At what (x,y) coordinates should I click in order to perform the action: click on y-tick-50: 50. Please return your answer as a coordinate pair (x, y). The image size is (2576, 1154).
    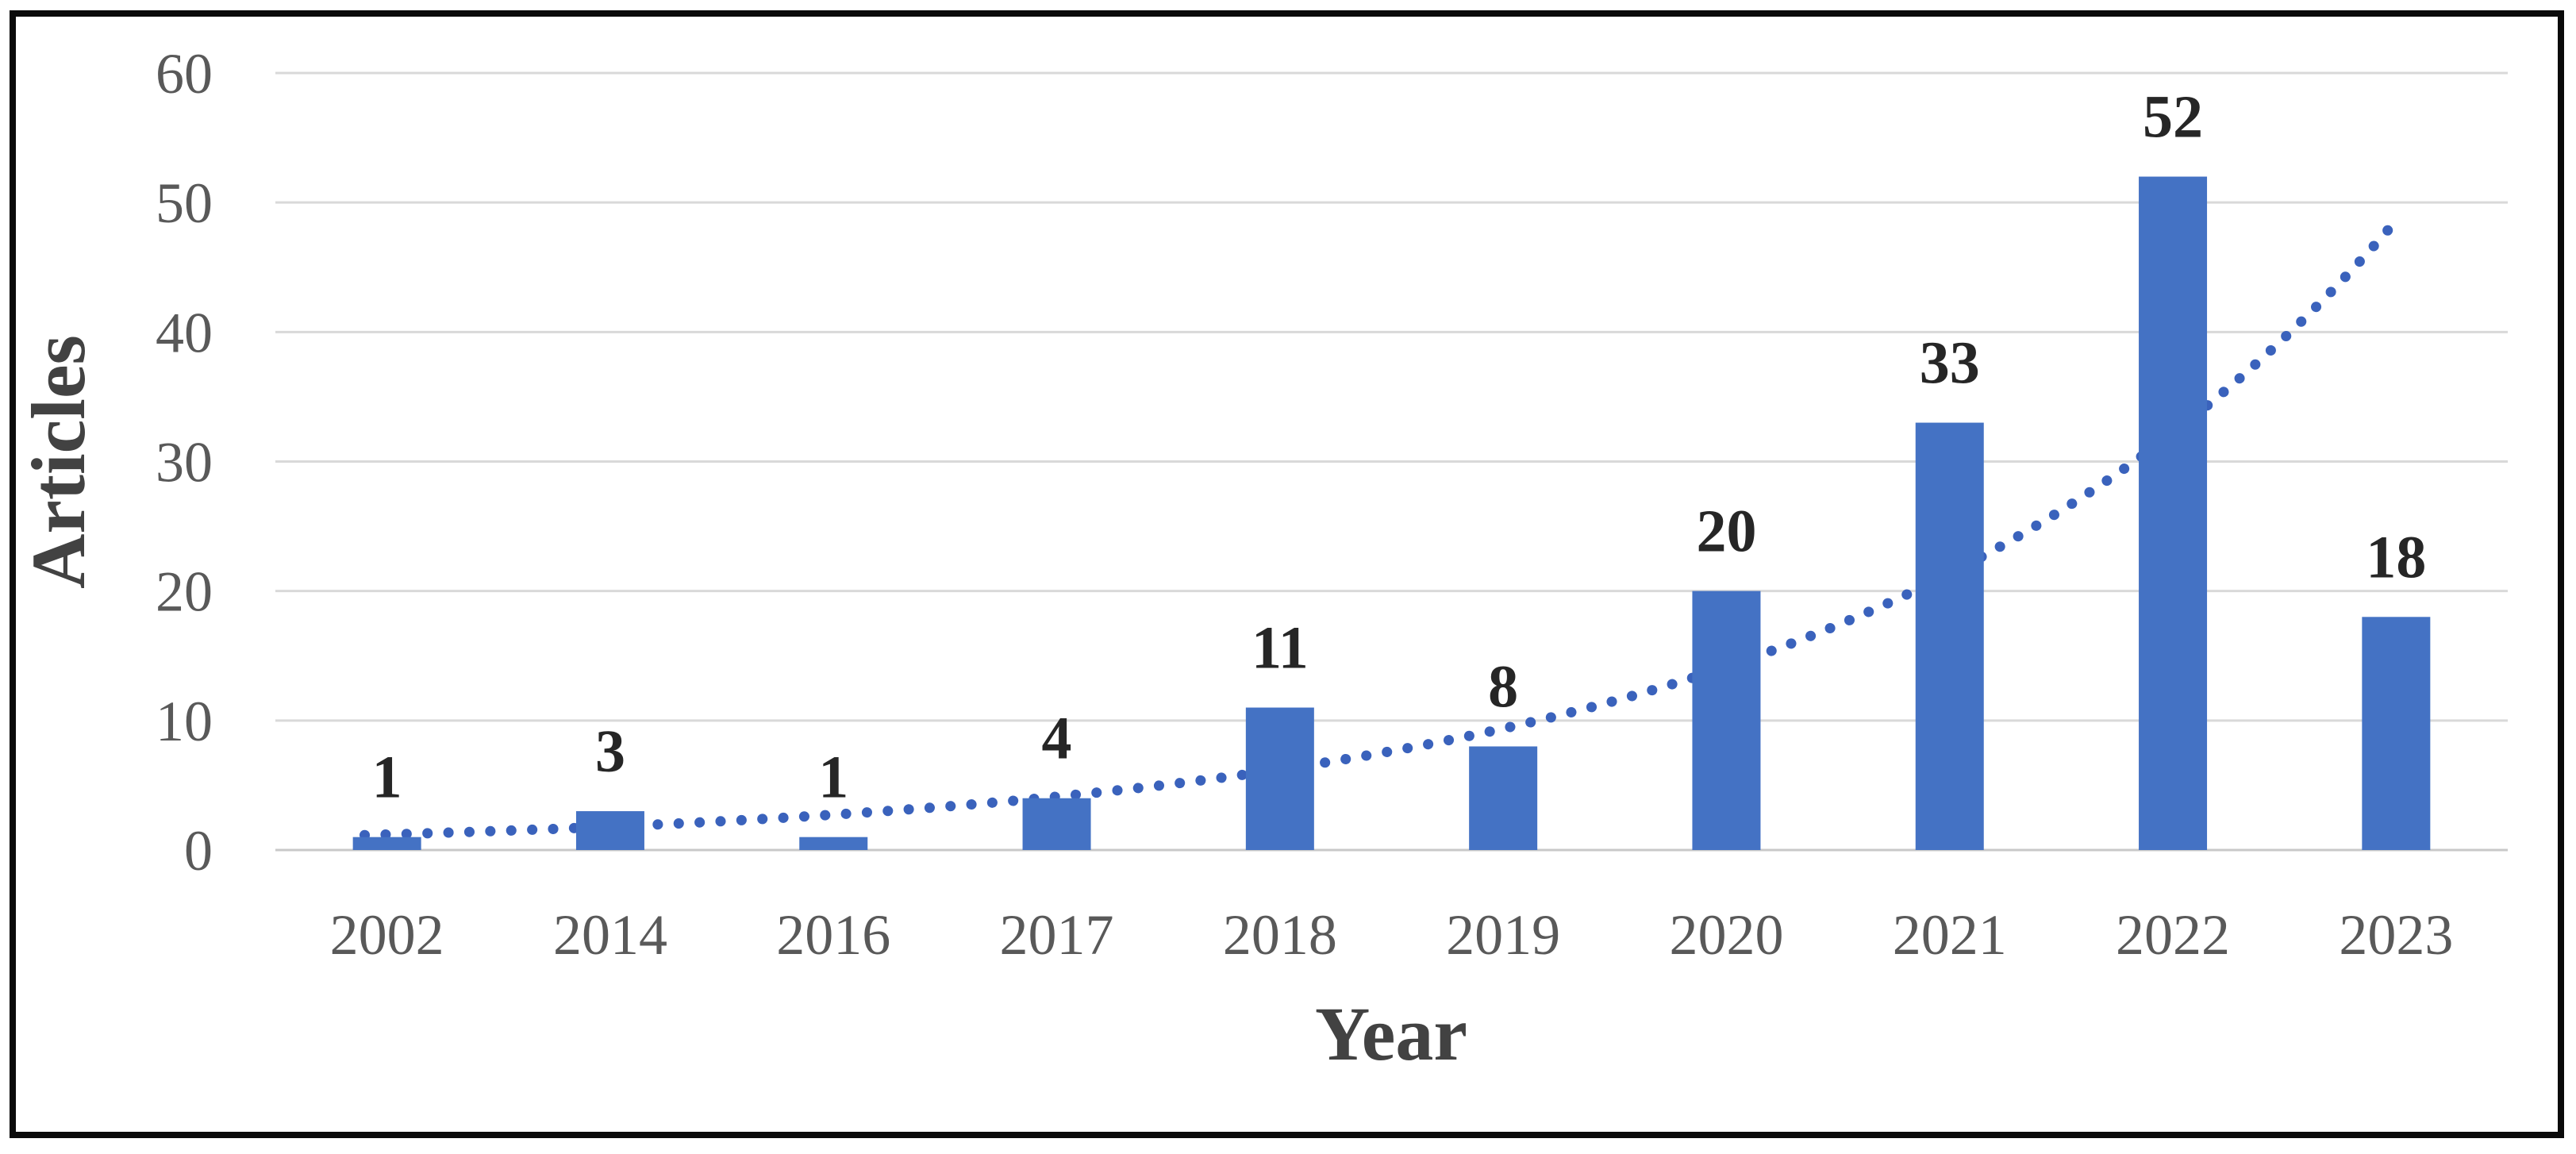
    Looking at the image, I should click on (184, 203).